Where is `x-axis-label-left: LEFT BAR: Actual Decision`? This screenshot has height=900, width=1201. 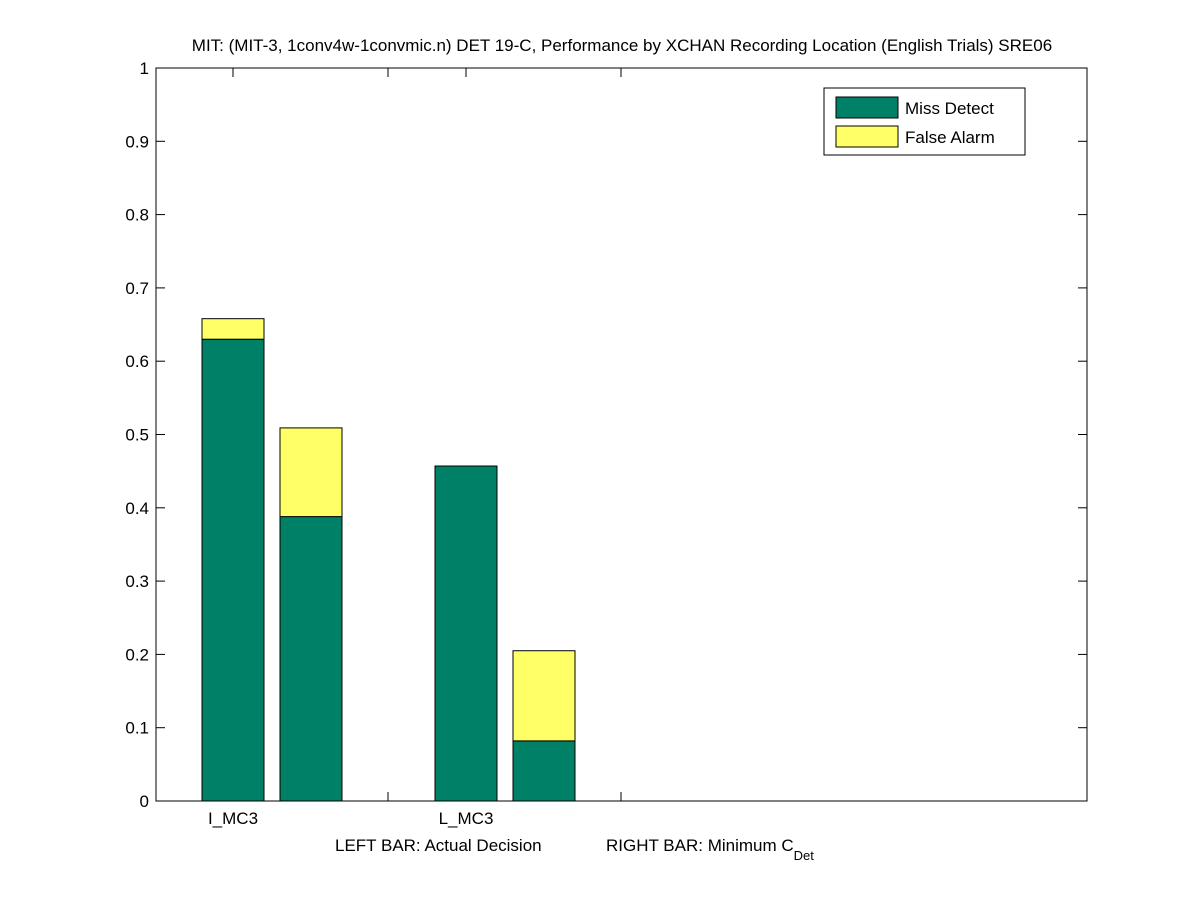
x-axis-label-left: LEFT BAR: Actual Decision is located at coordinates (438, 845).